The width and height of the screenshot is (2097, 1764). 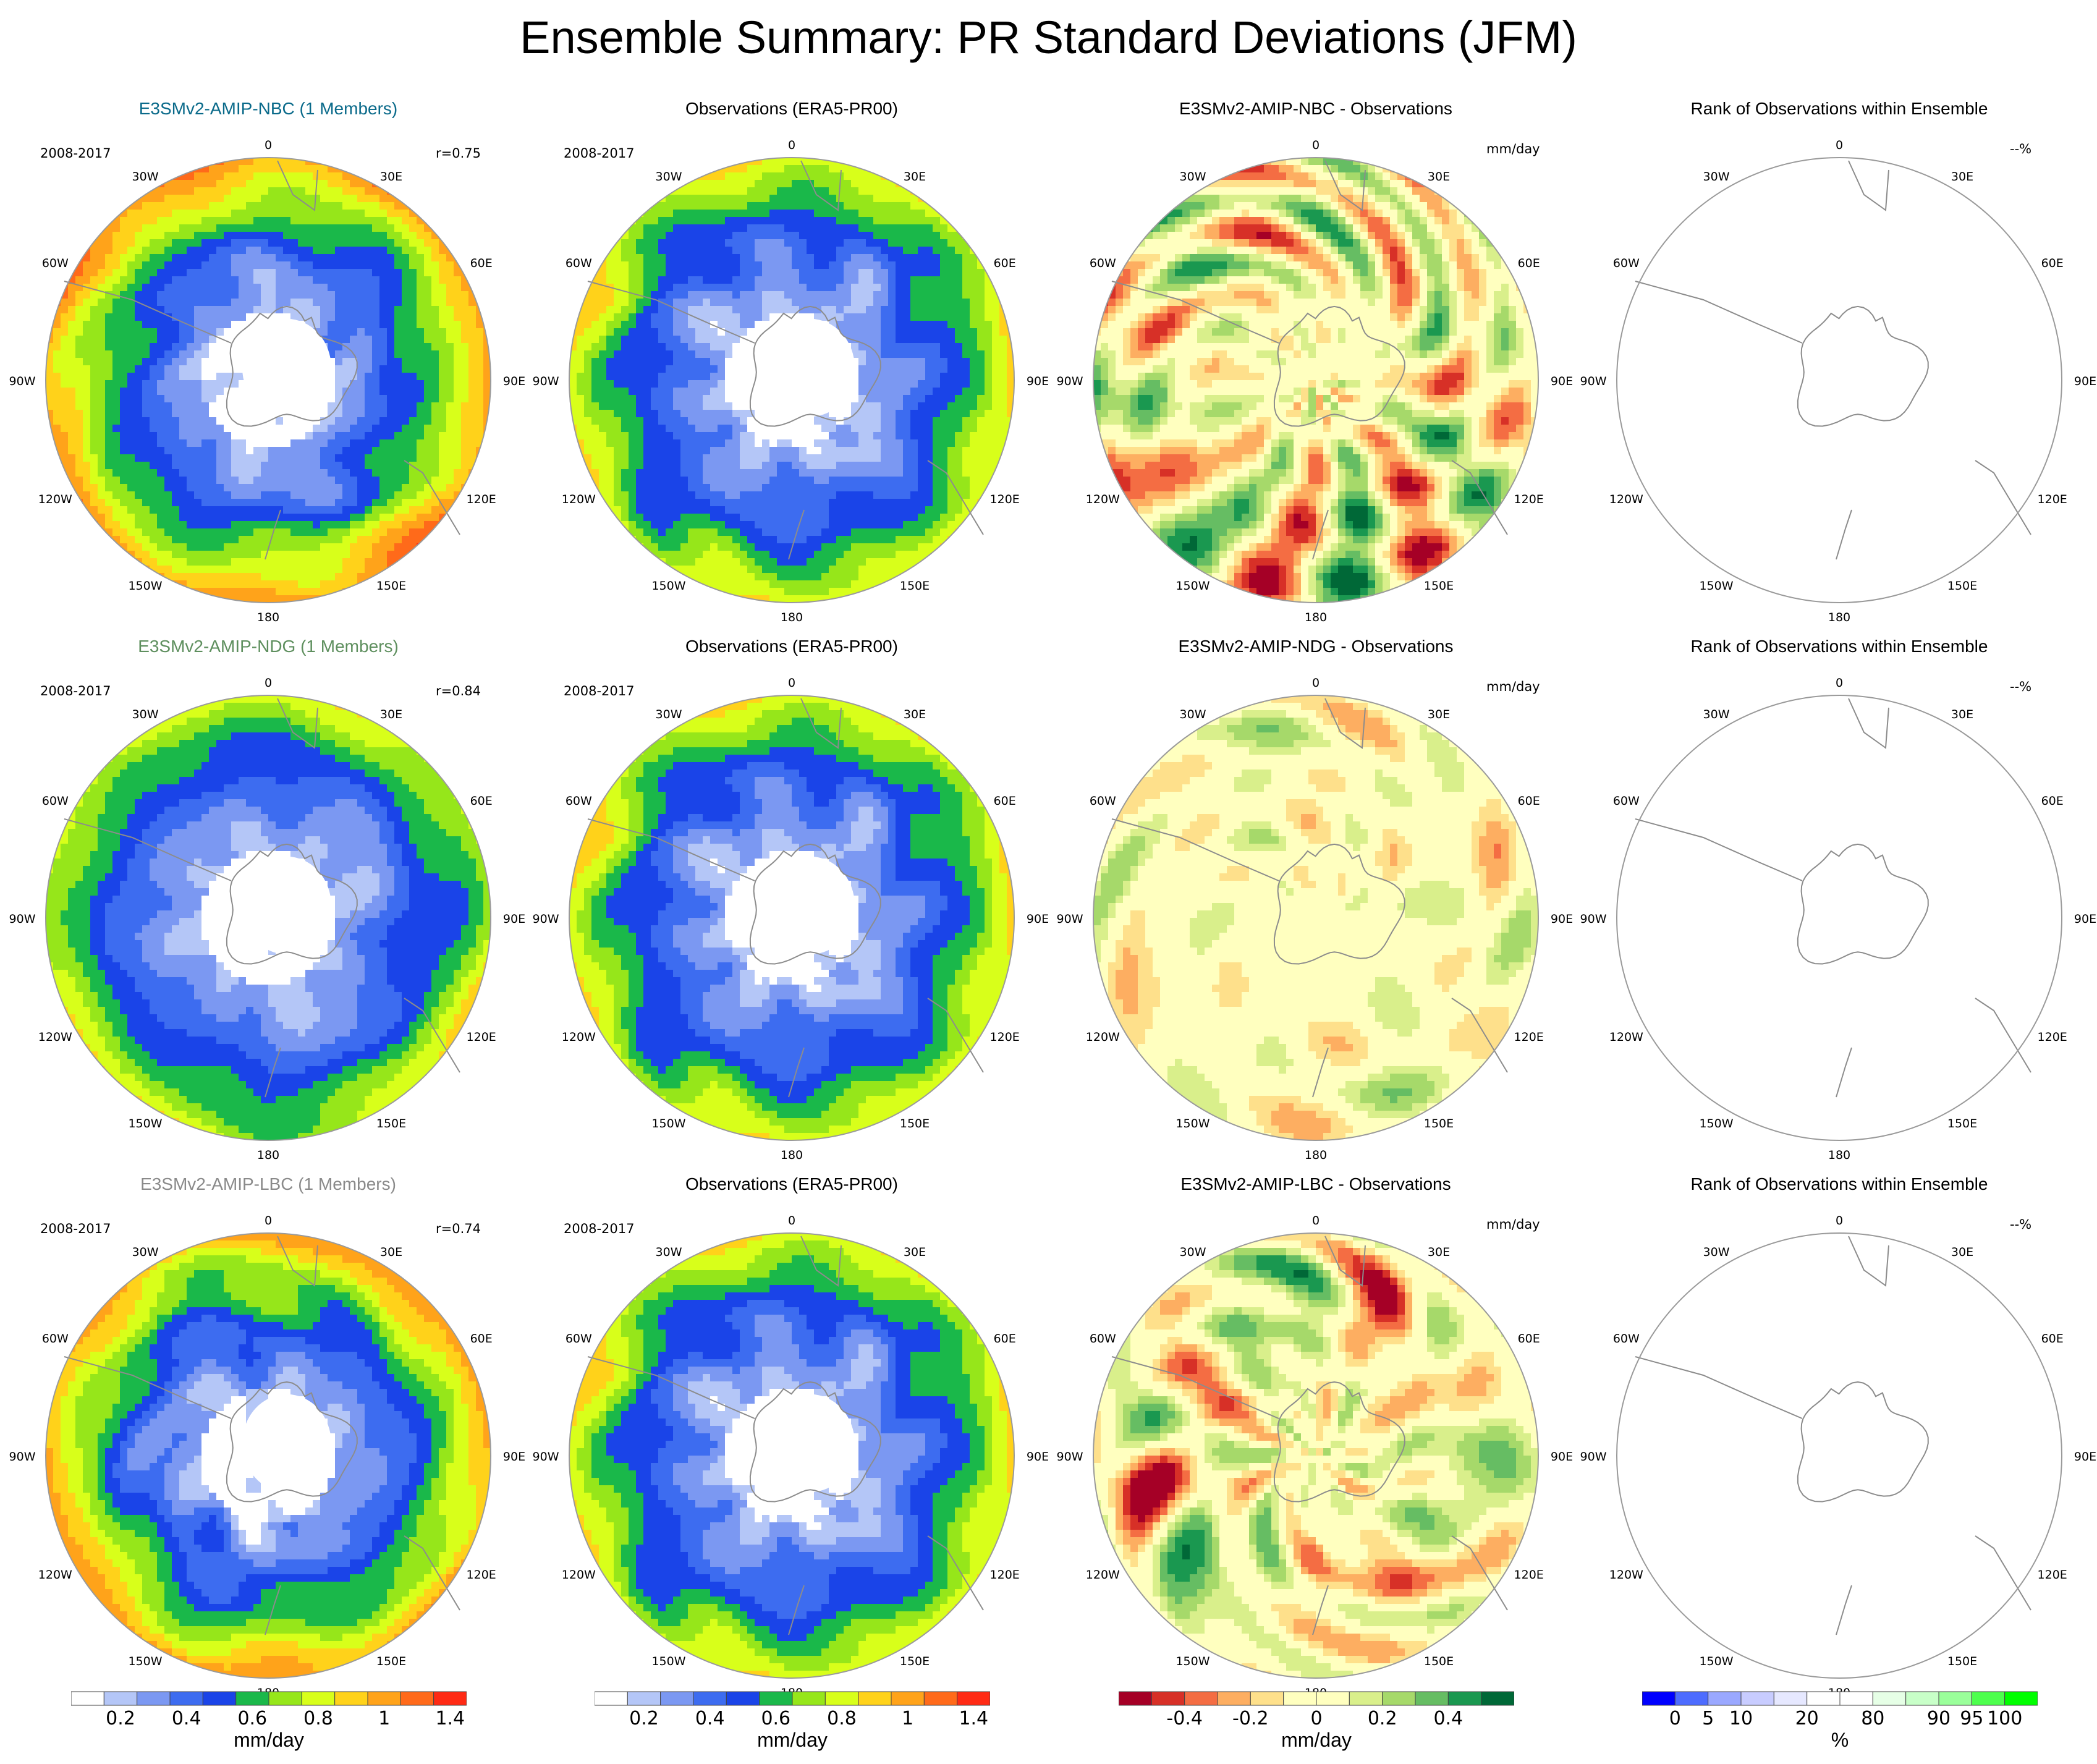 I want to click on colorbar-tick-label: 0.2, so click(x=1382, y=1718).